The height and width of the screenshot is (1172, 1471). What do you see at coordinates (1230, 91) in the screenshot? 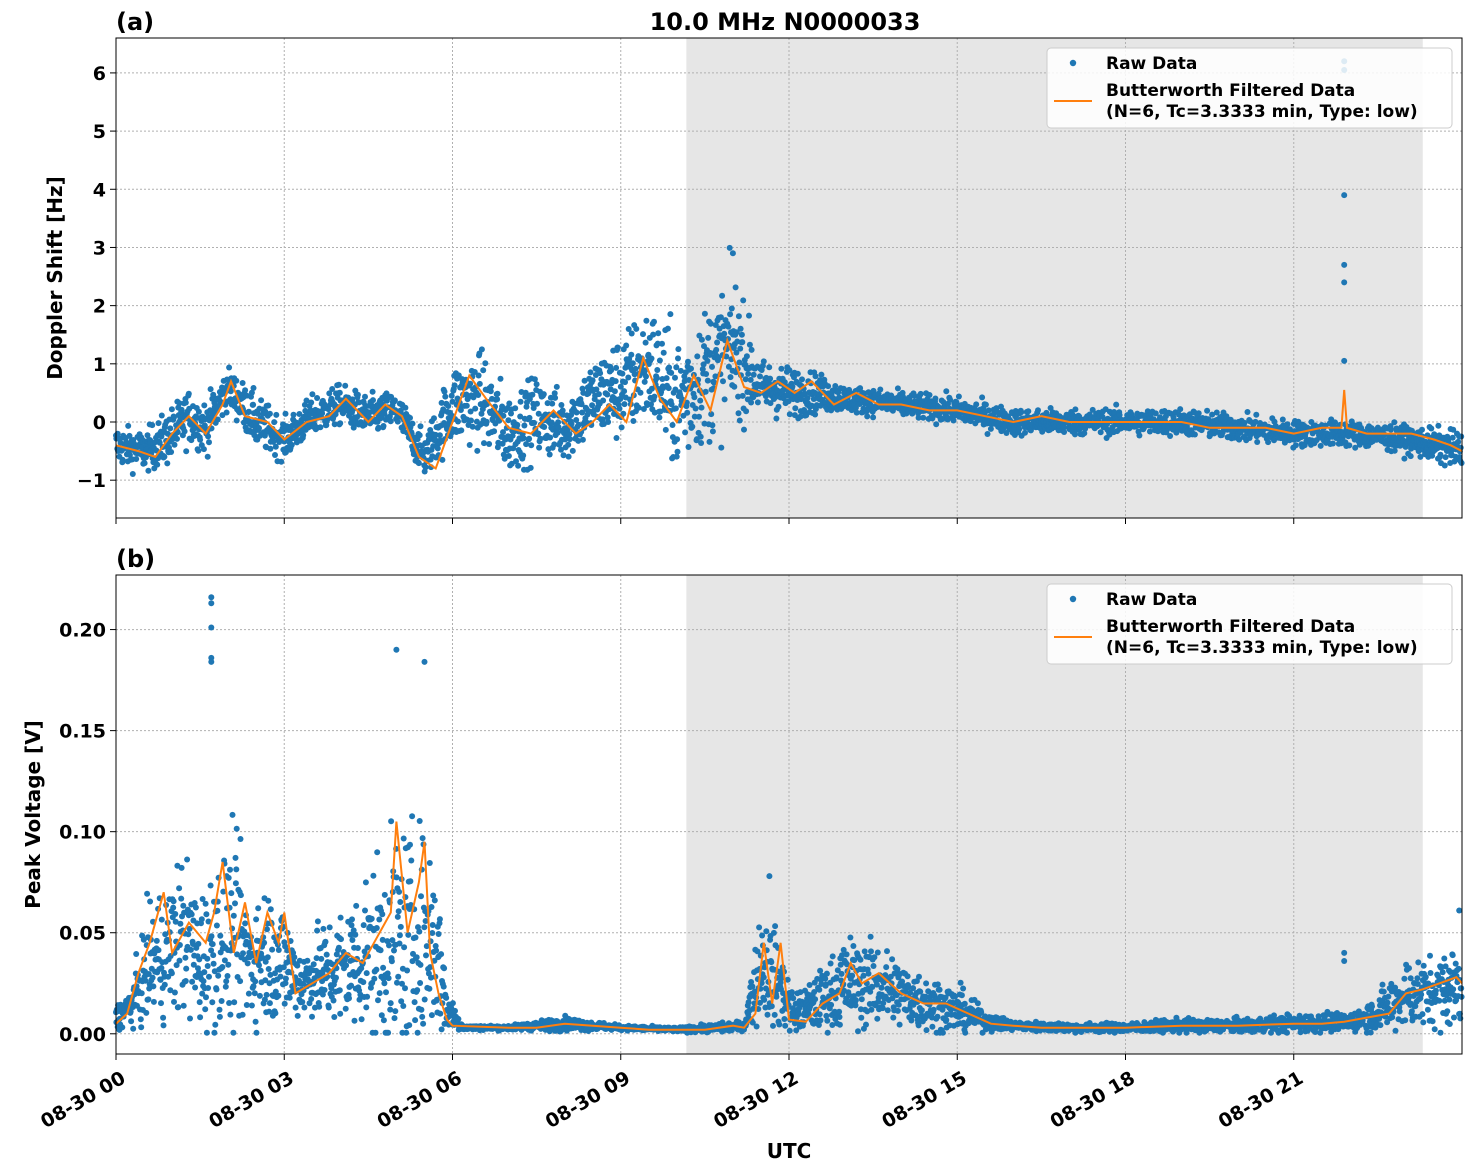
I see `legend-filtered-label-line1: Butterworth Filtered Data` at bounding box center [1230, 91].